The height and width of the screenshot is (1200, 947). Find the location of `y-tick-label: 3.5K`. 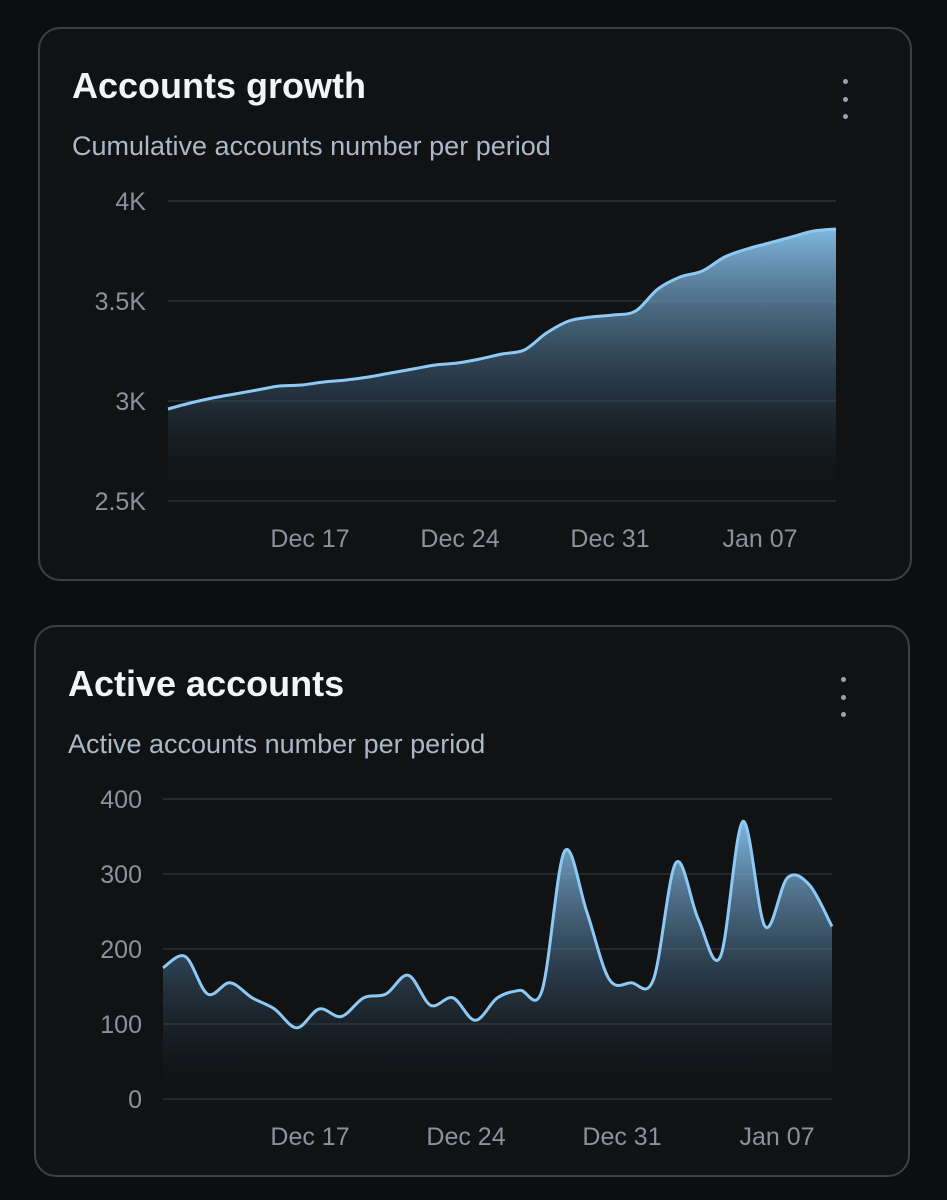

y-tick-label: 3.5K is located at coordinates (121, 302).